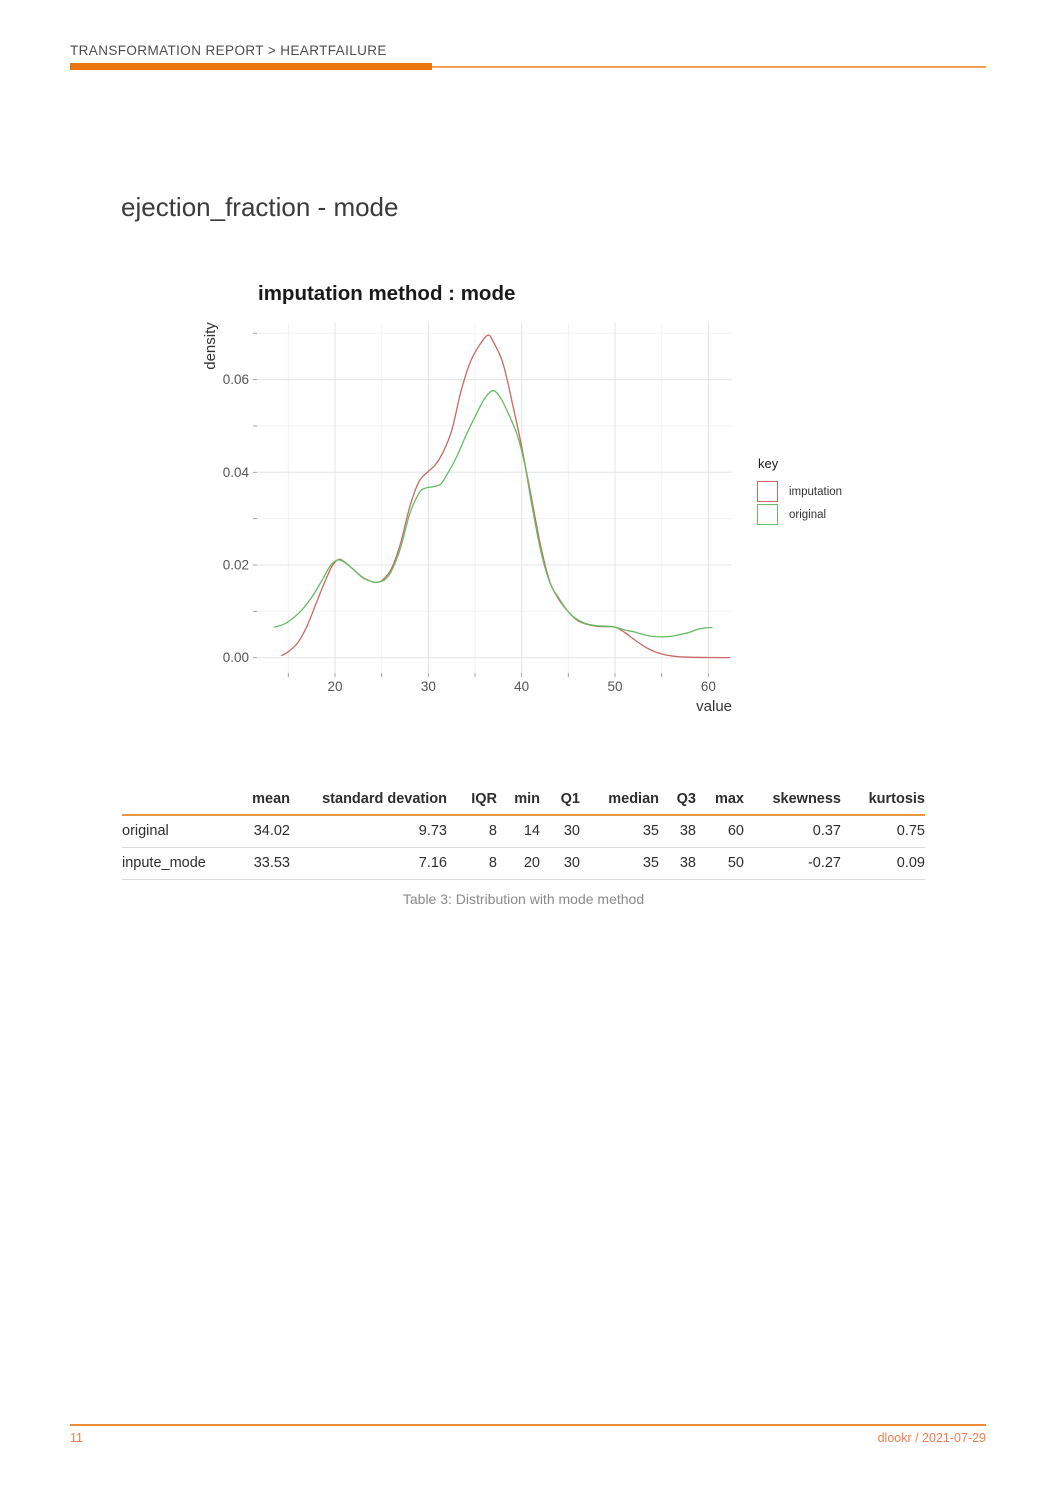  What do you see at coordinates (792, 831) in the screenshot?
I see `table-cell: 0.37` at bounding box center [792, 831].